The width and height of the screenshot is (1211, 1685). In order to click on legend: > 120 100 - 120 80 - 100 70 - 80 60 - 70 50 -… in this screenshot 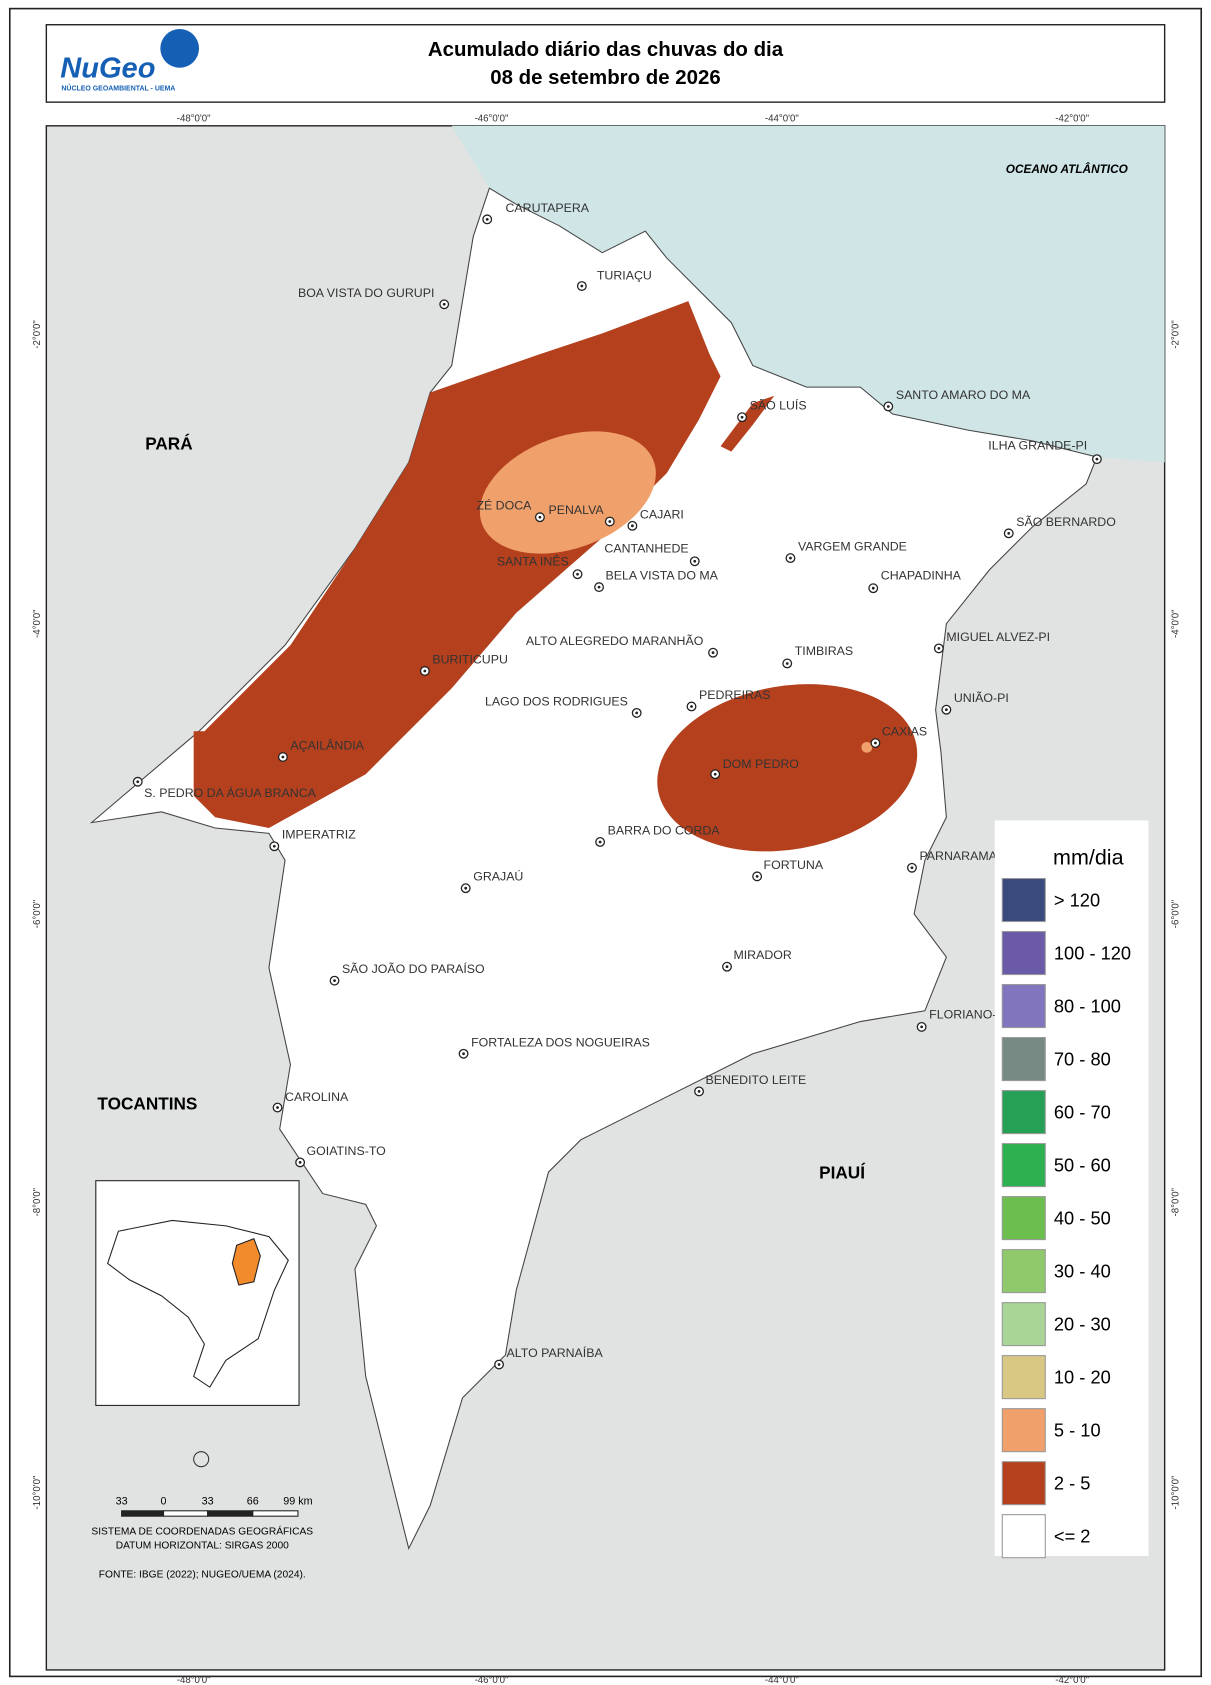, I will do `click(1066, 1218)`.